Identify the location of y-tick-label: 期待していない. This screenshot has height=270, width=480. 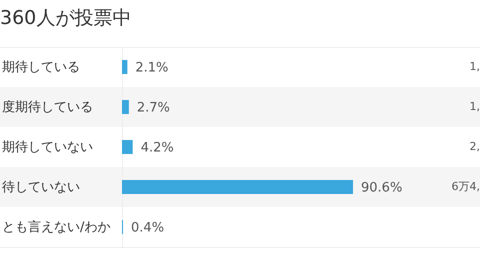
(47, 147).